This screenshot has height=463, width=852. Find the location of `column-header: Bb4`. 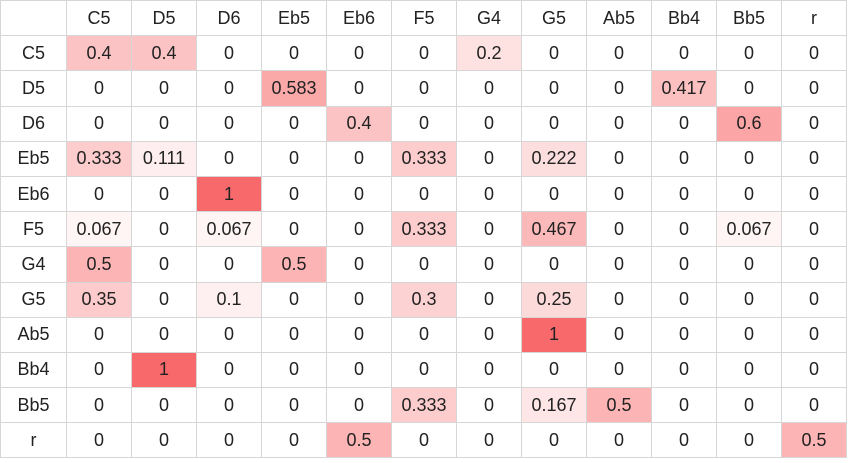

column-header: Bb4 is located at coordinates (684, 18).